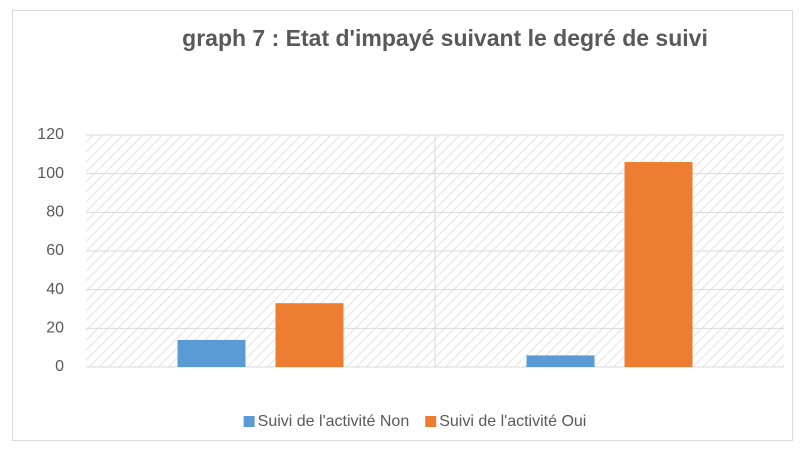 The height and width of the screenshot is (452, 804). I want to click on legend-label: Suivi de l'activité Oui, so click(512, 421).